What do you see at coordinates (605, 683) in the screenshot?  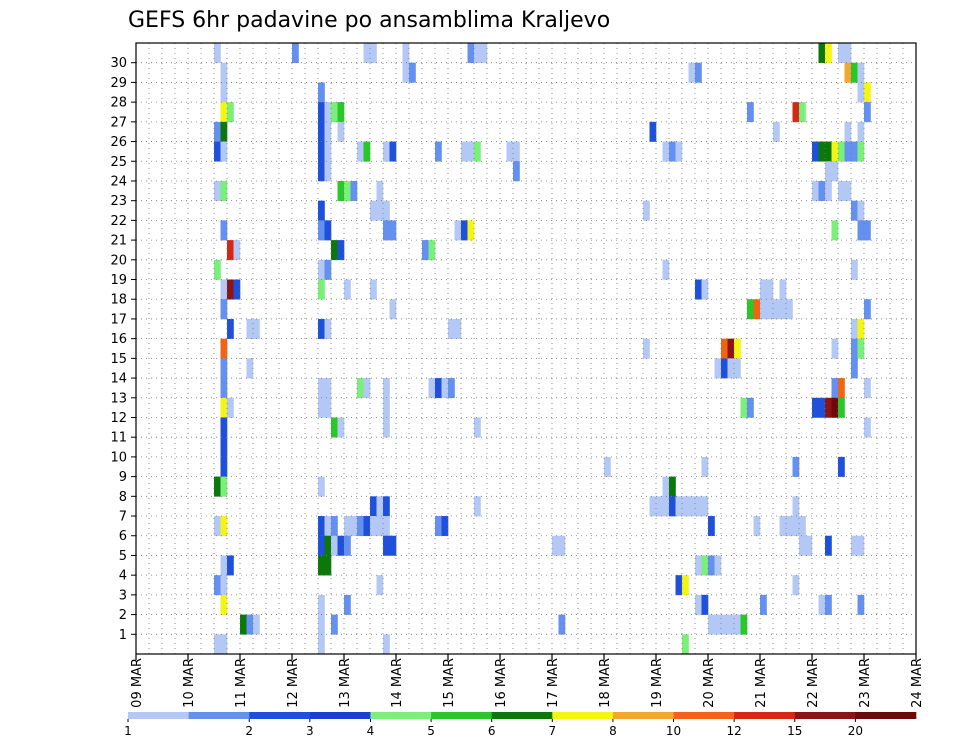 I see `x-tick-label: 18 MAR` at bounding box center [605, 683].